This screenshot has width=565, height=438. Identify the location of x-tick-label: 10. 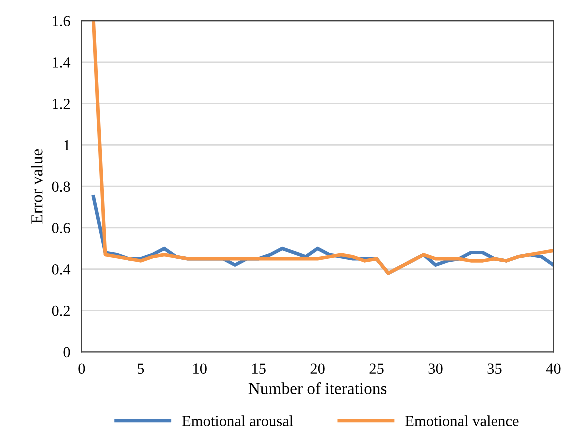
(200, 369).